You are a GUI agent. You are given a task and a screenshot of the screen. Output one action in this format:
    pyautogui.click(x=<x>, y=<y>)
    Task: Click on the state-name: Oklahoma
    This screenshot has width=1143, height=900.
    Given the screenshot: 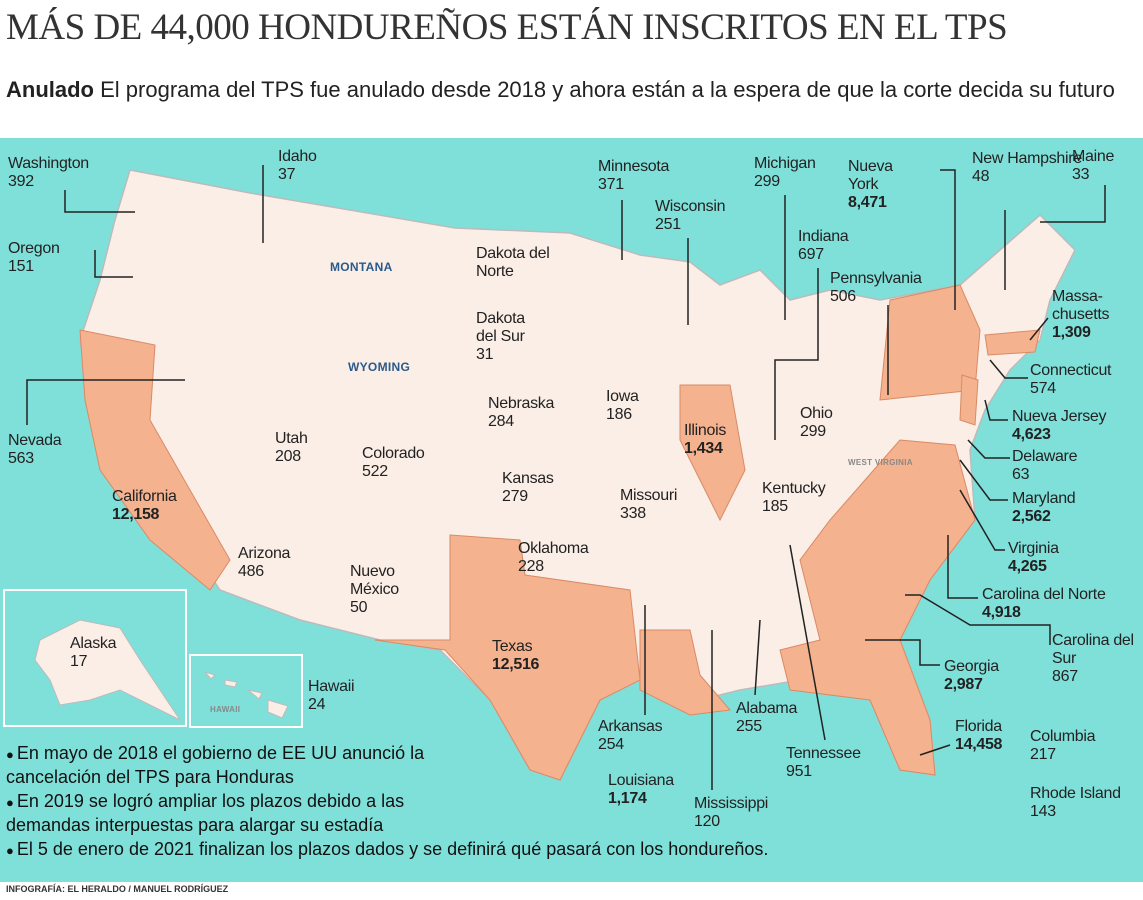 What is the action you would take?
    pyautogui.click(x=553, y=548)
    